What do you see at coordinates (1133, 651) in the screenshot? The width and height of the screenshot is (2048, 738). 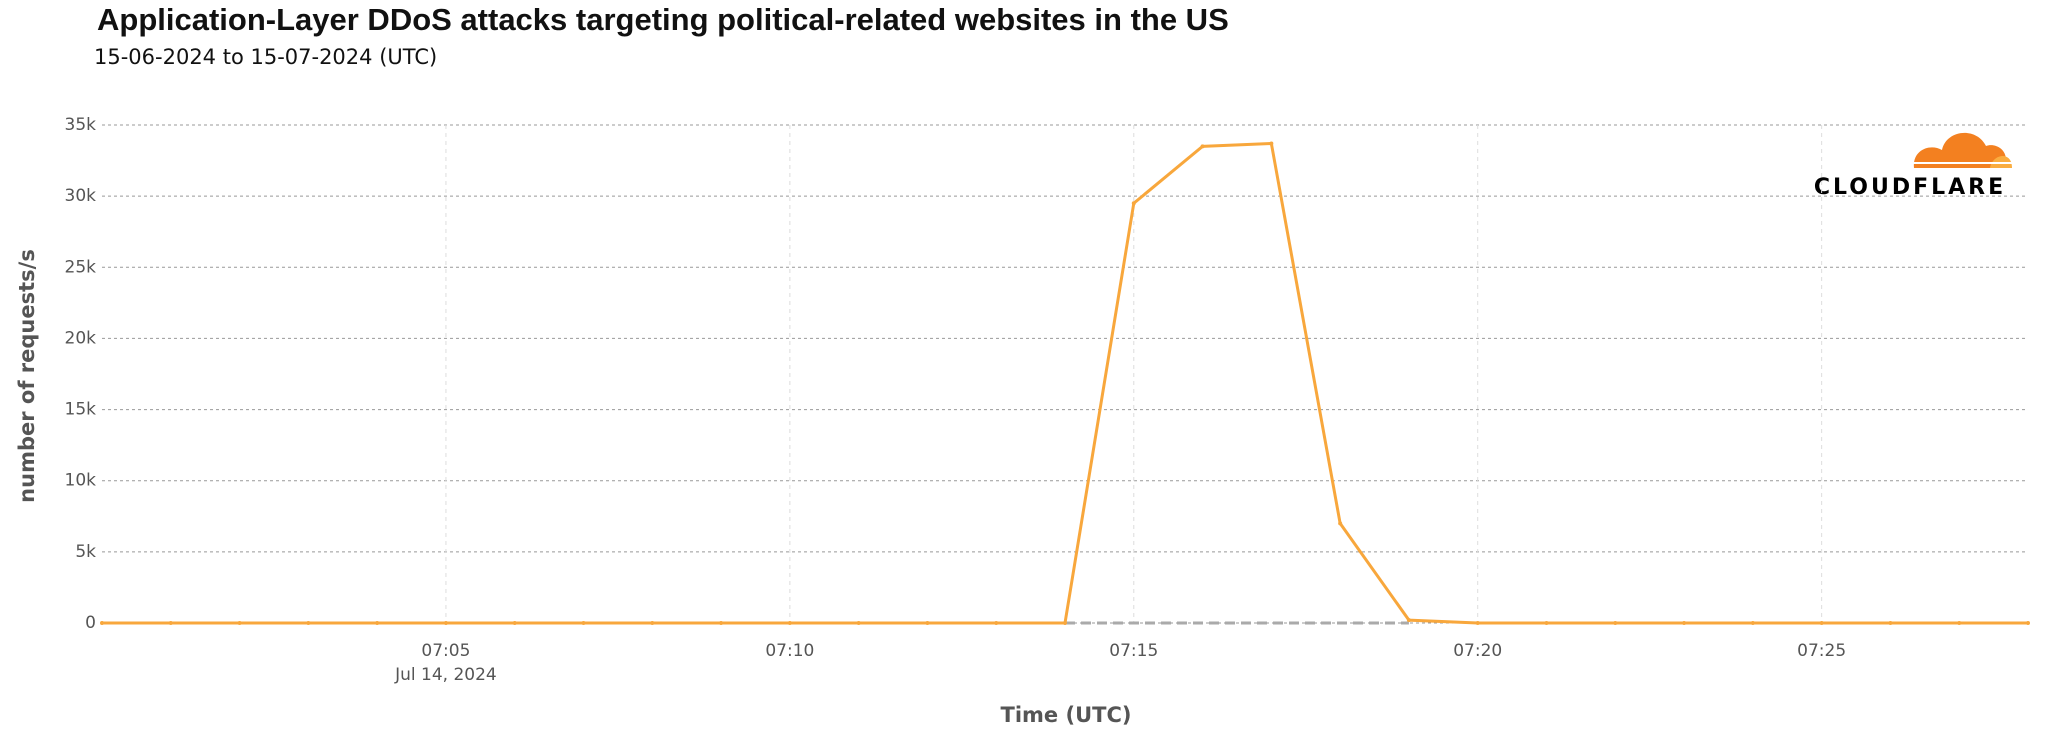 I see `x-tick-label: 07:15` at bounding box center [1133, 651].